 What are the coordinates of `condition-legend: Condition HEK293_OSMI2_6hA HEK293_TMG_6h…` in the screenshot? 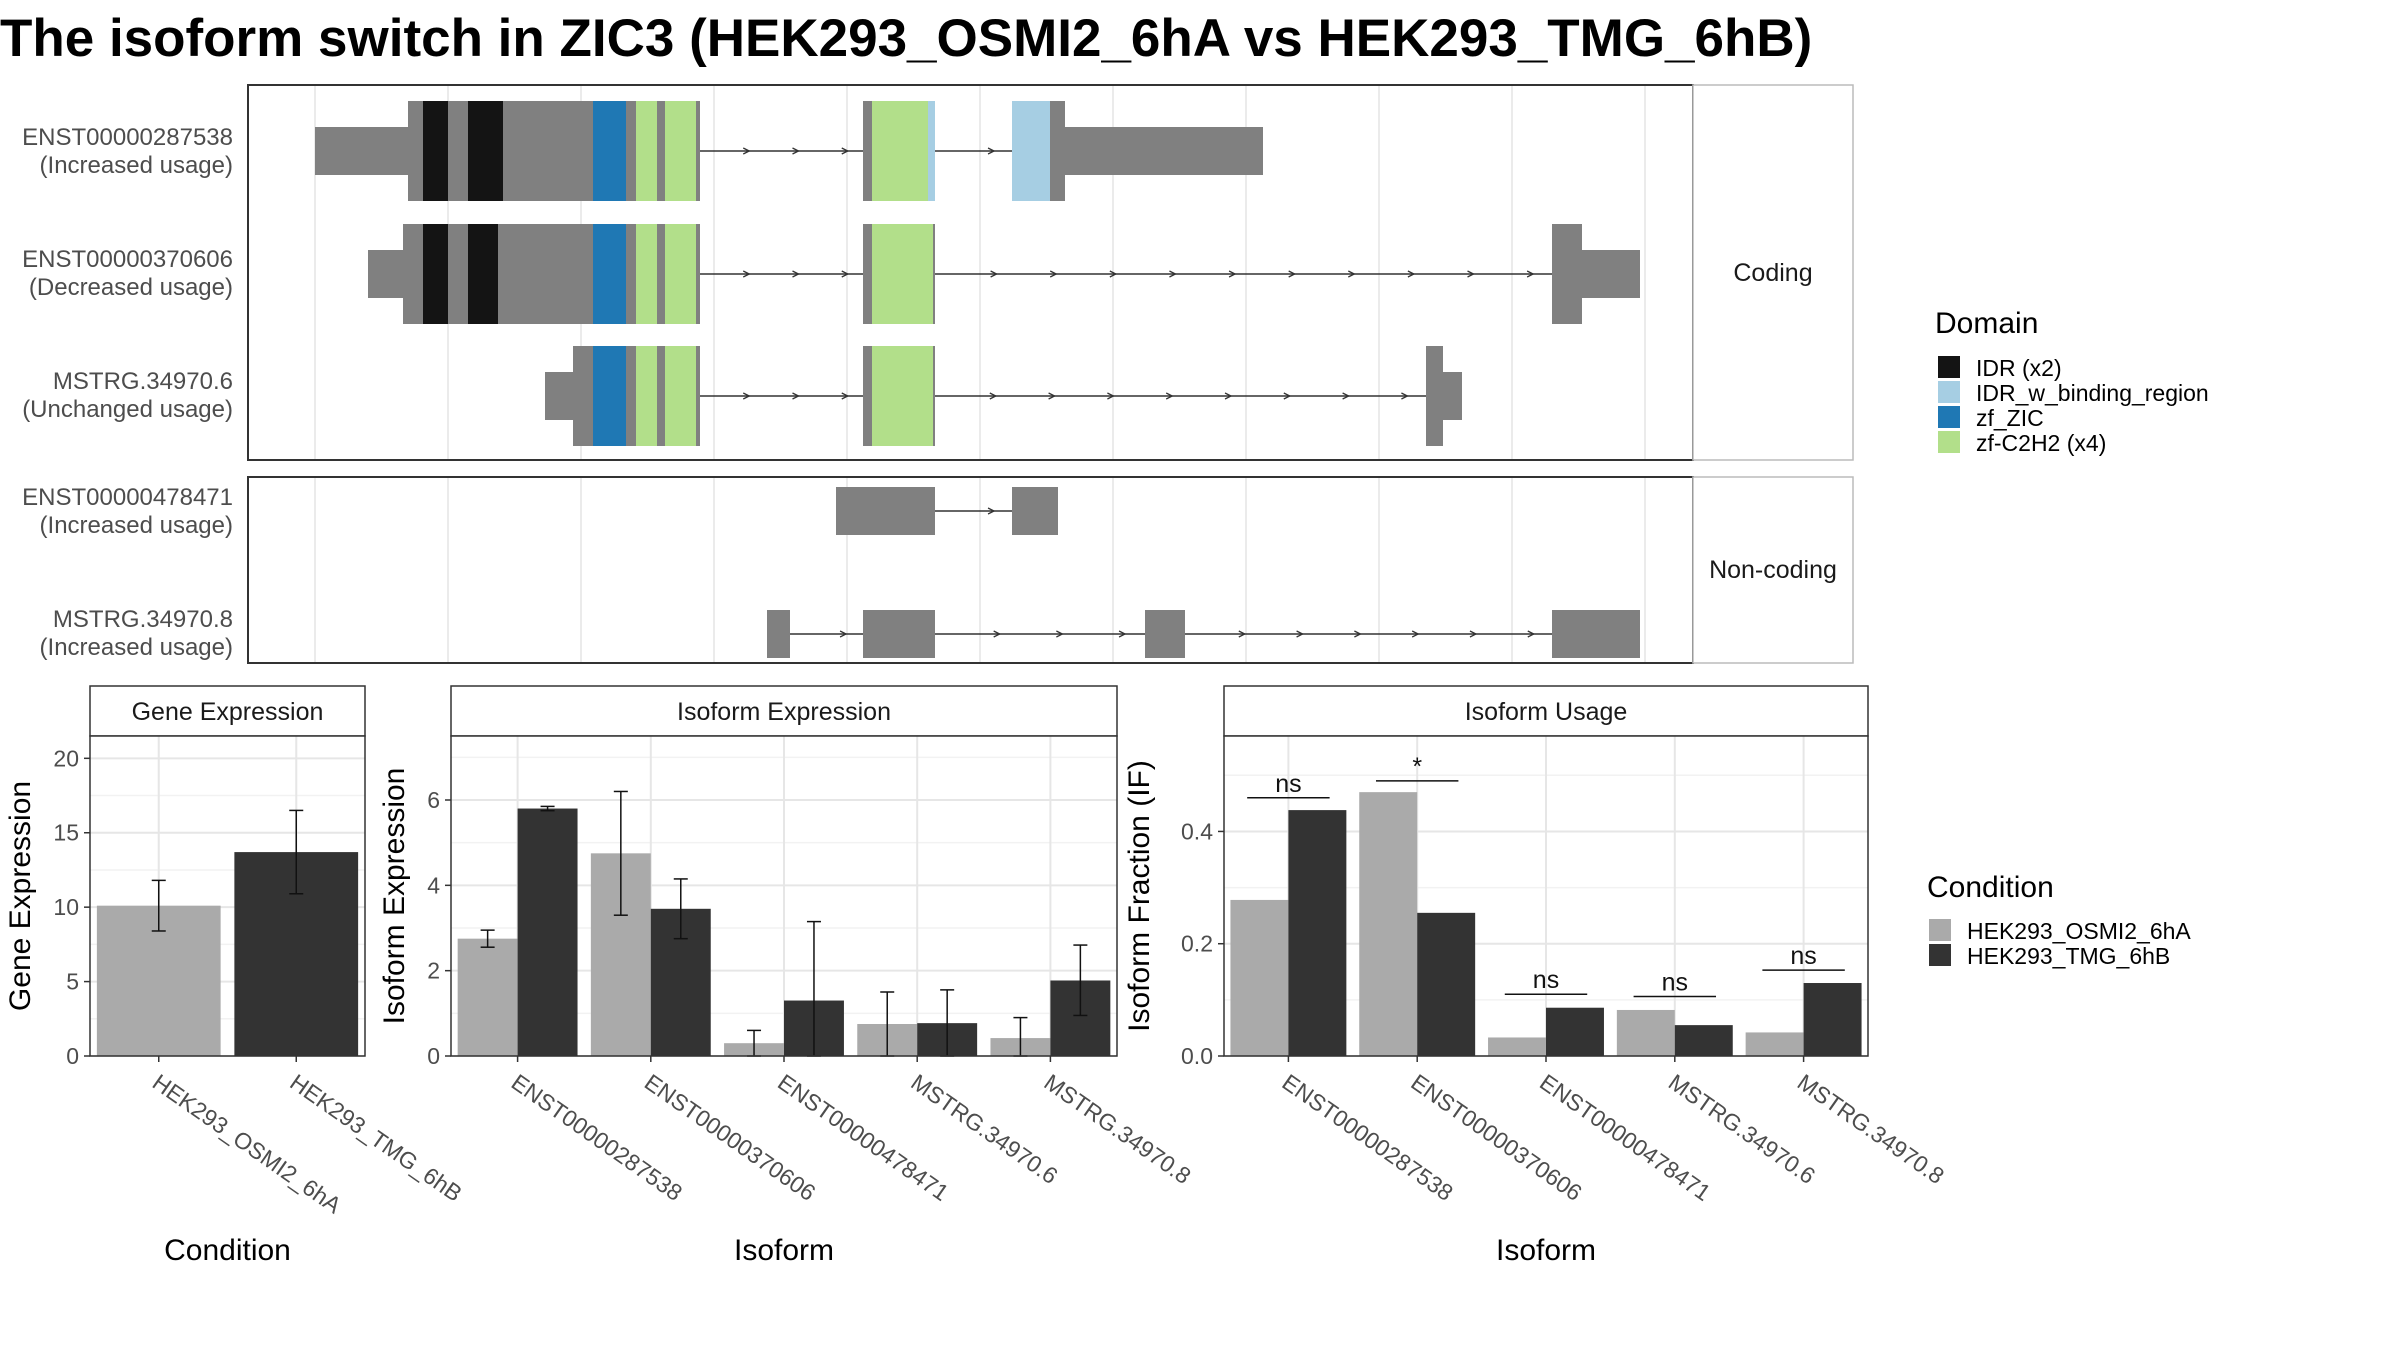 It's located at (2059, 920).